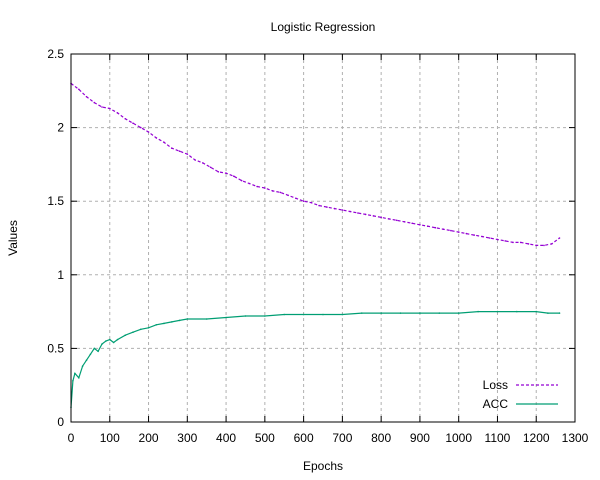 This screenshot has width=600, height=480. I want to click on x-tick-label: 900, so click(420, 438).